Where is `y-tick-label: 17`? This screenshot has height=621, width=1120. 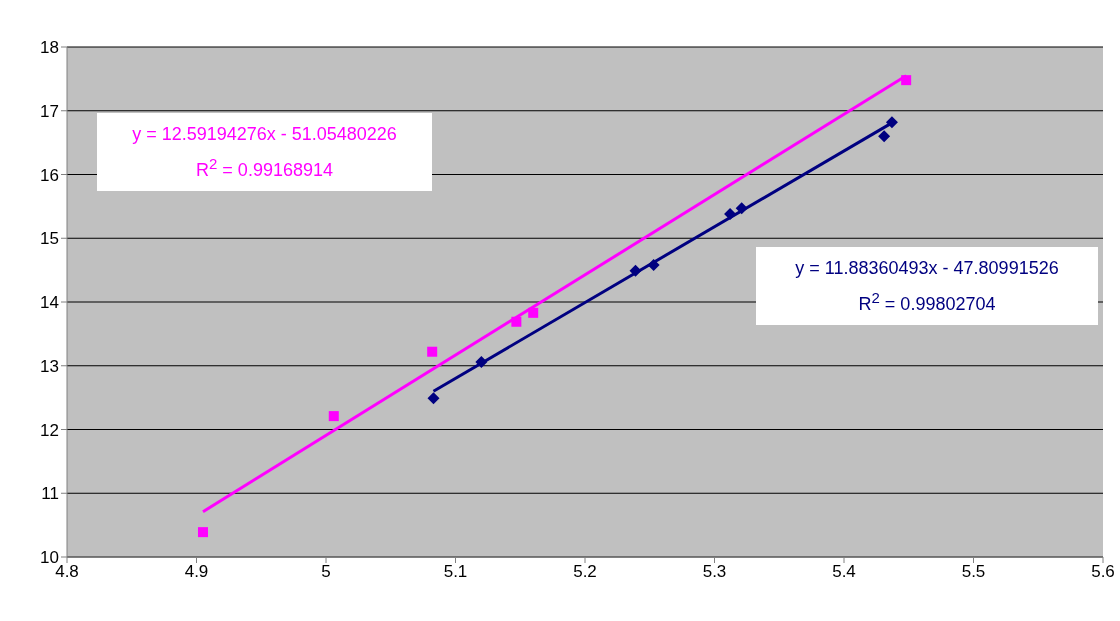
y-tick-label: 17 is located at coordinates (49, 111).